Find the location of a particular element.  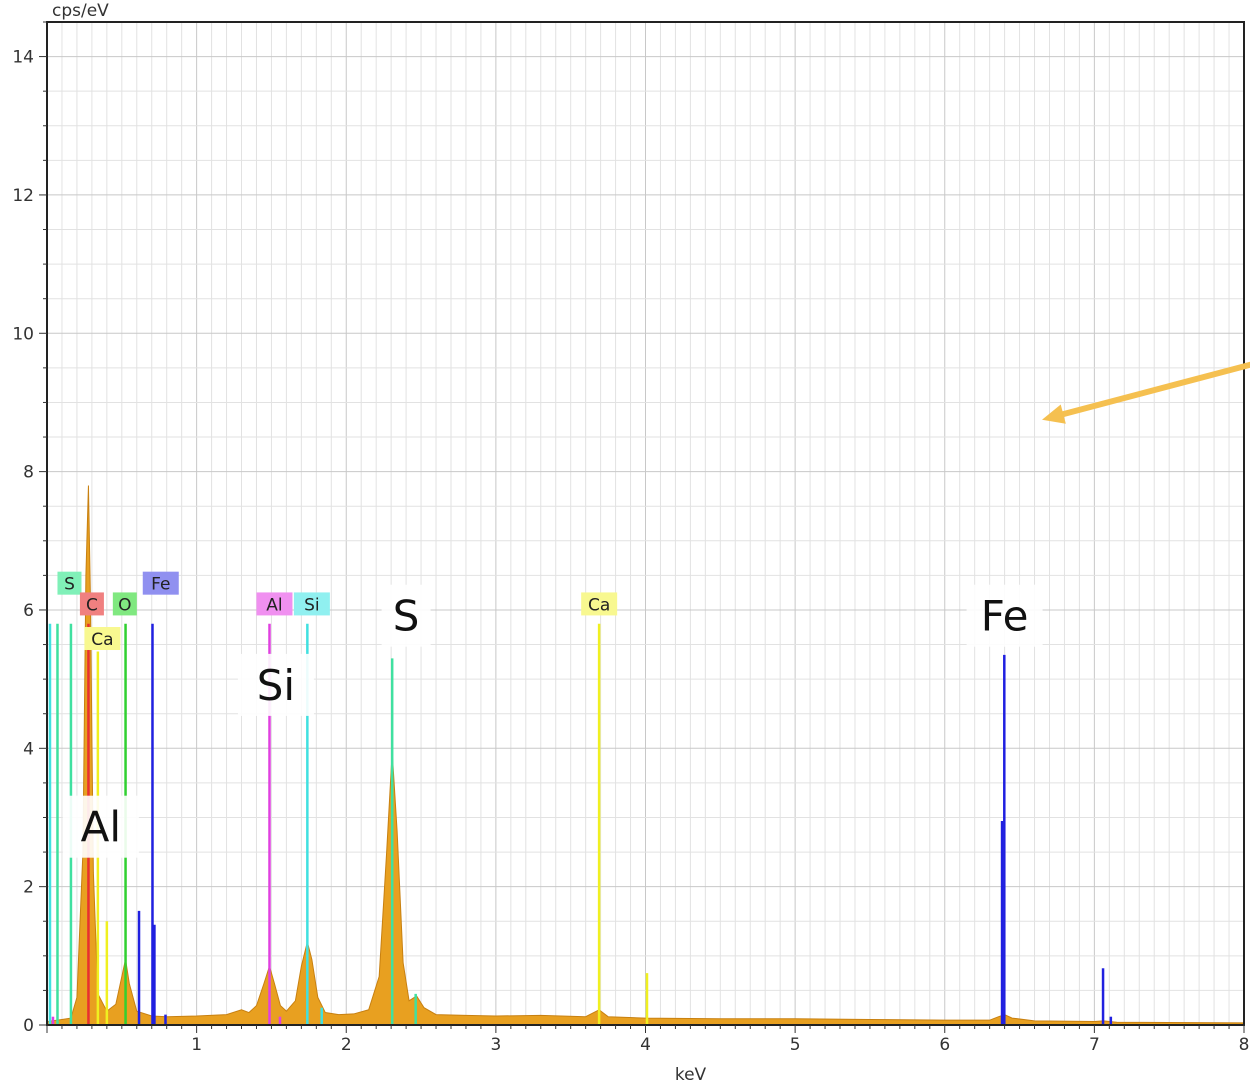

element-tag-text: Al is located at coordinates (274, 605).